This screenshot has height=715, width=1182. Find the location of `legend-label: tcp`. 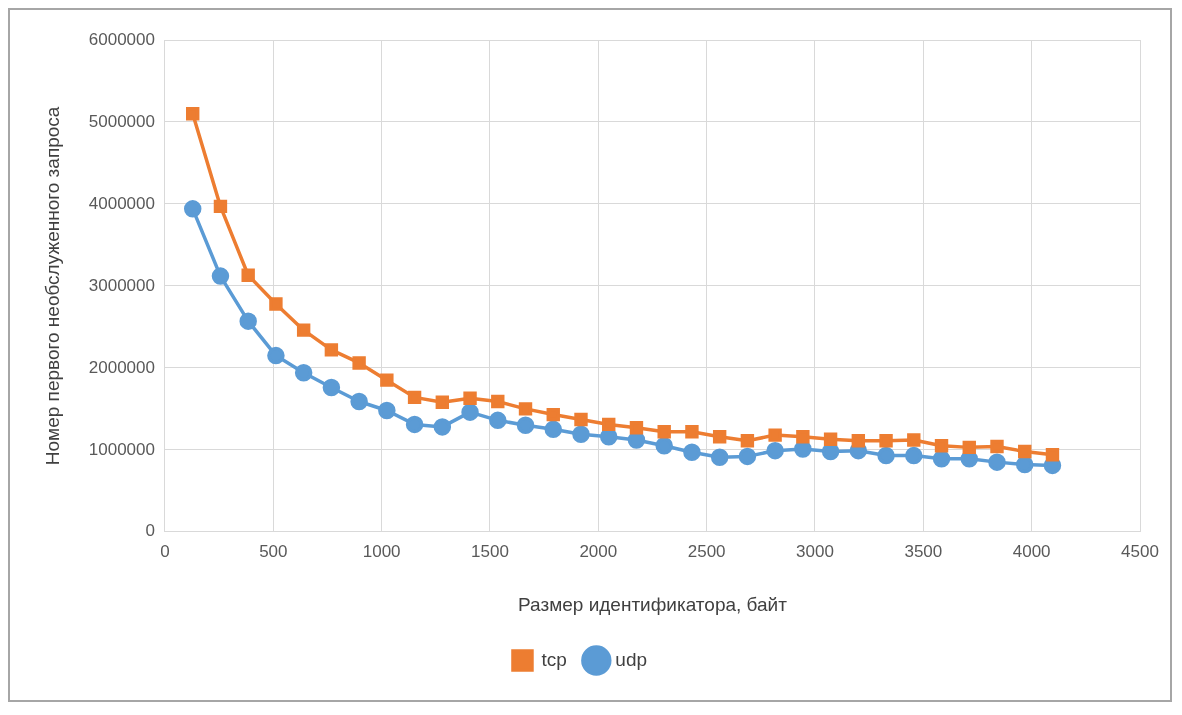

legend-label: tcp is located at coordinates (554, 659).